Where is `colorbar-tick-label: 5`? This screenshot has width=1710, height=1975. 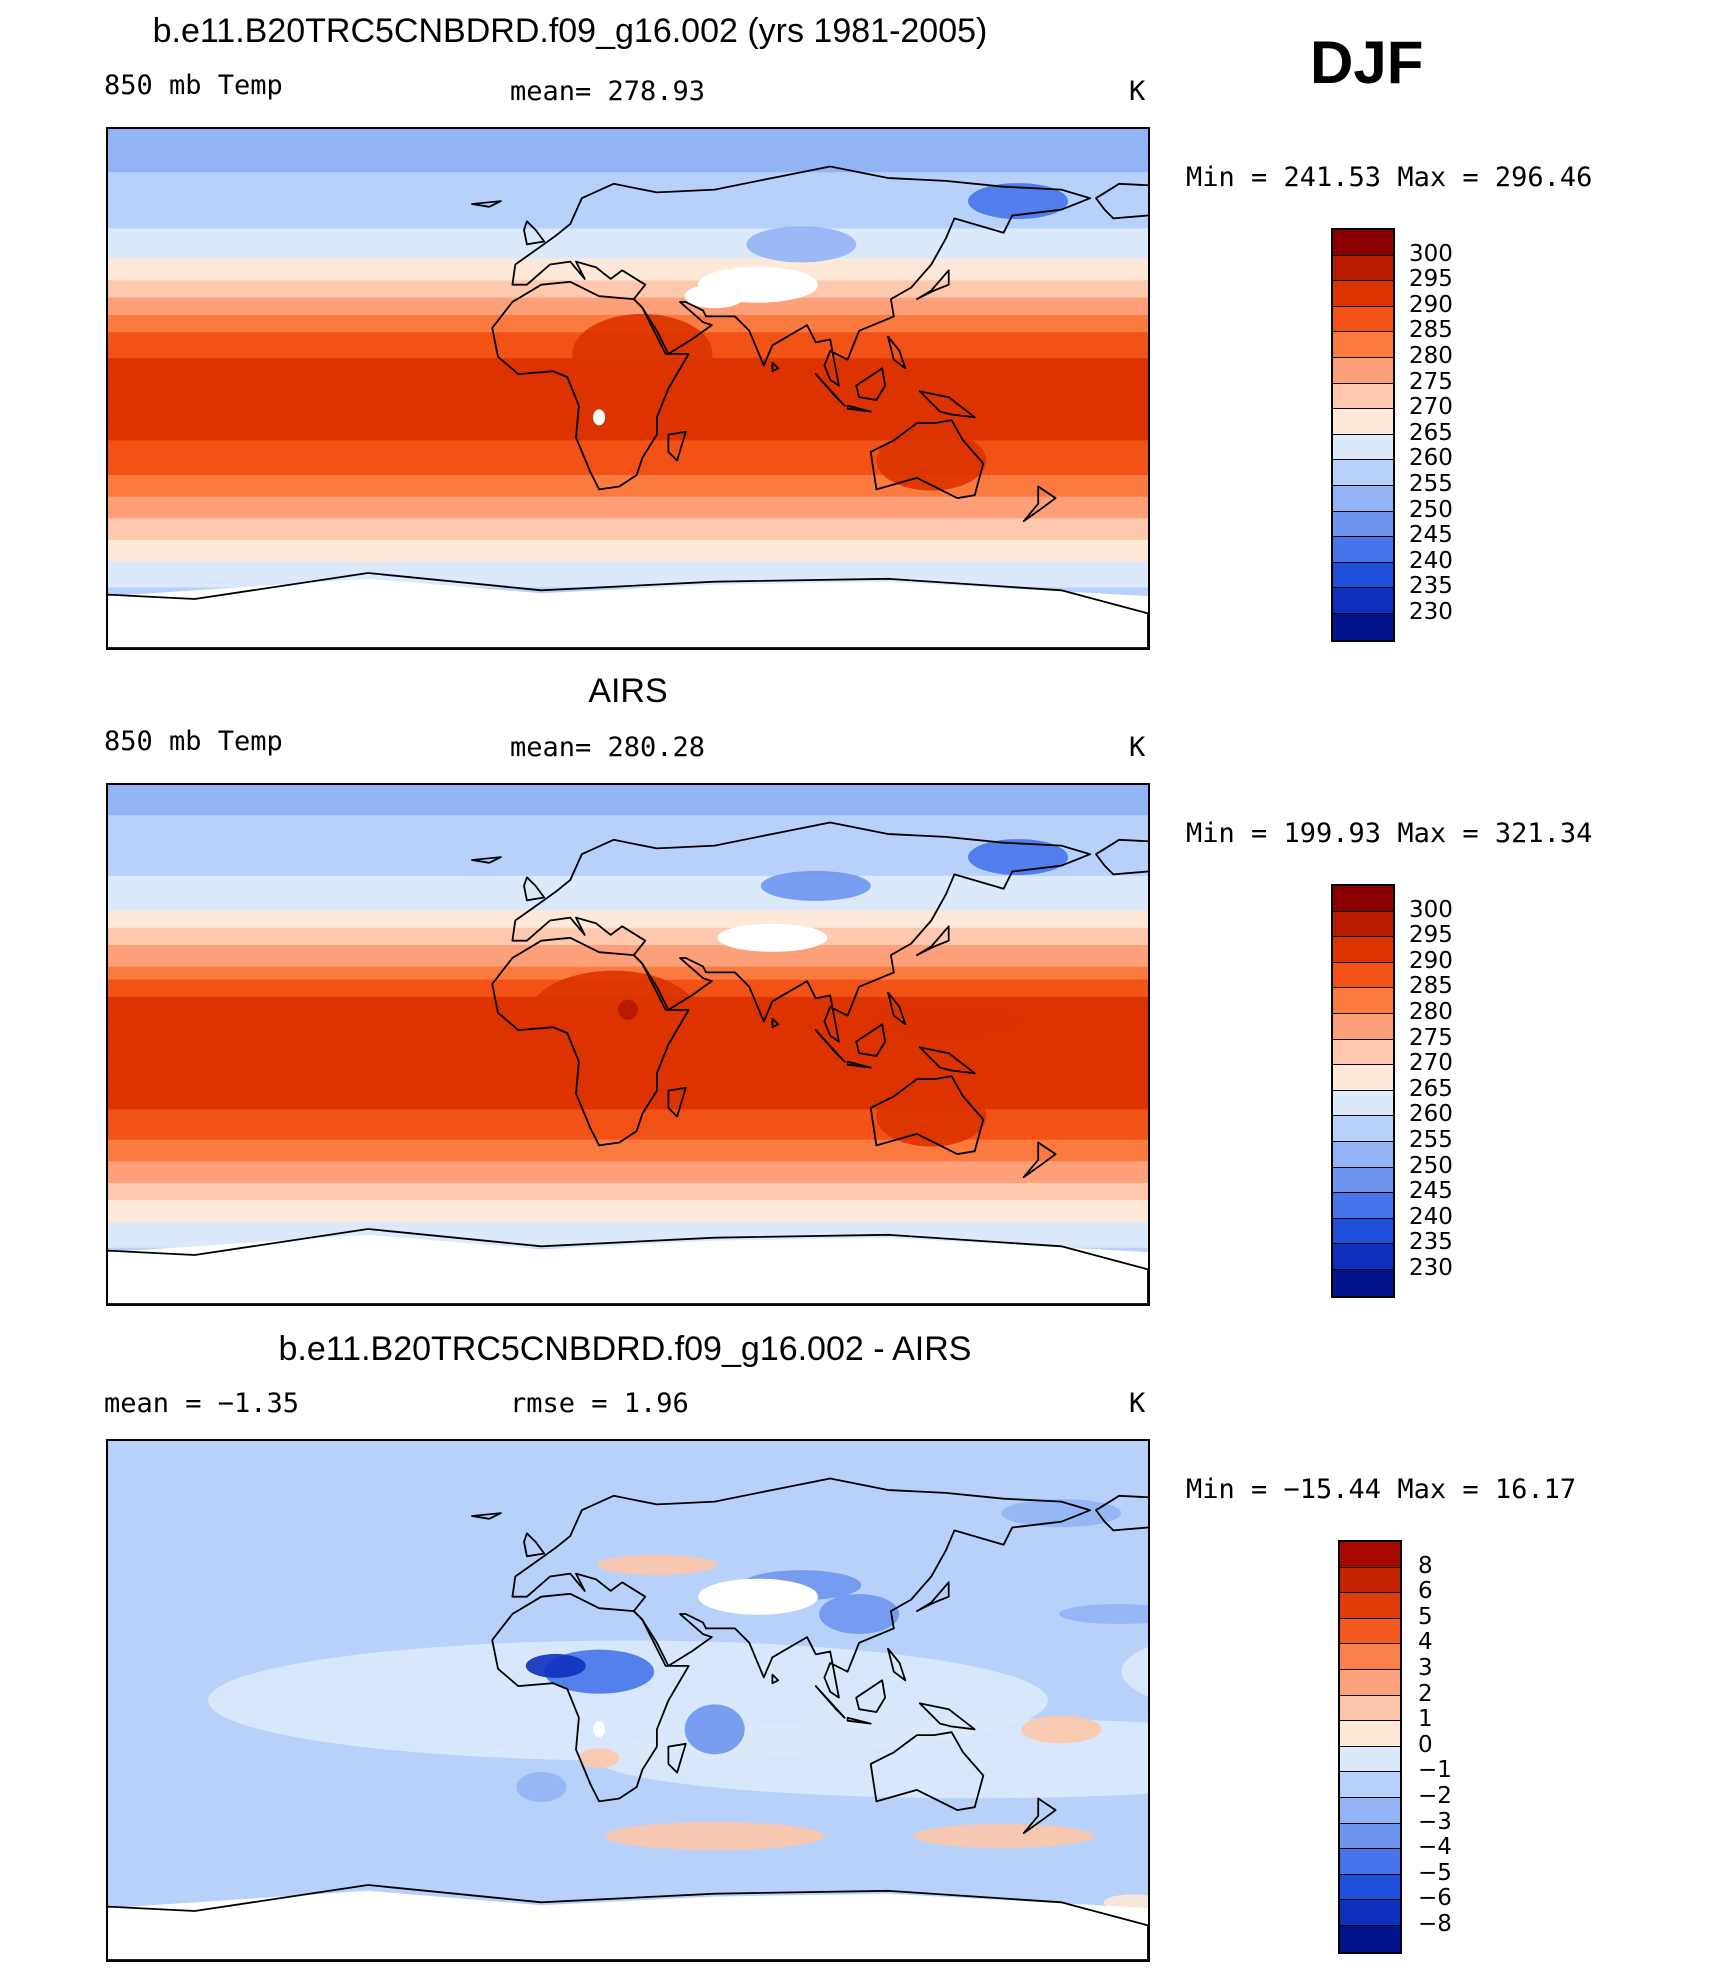 colorbar-tick-label: 5 is located at coordinates (1425, 1616).